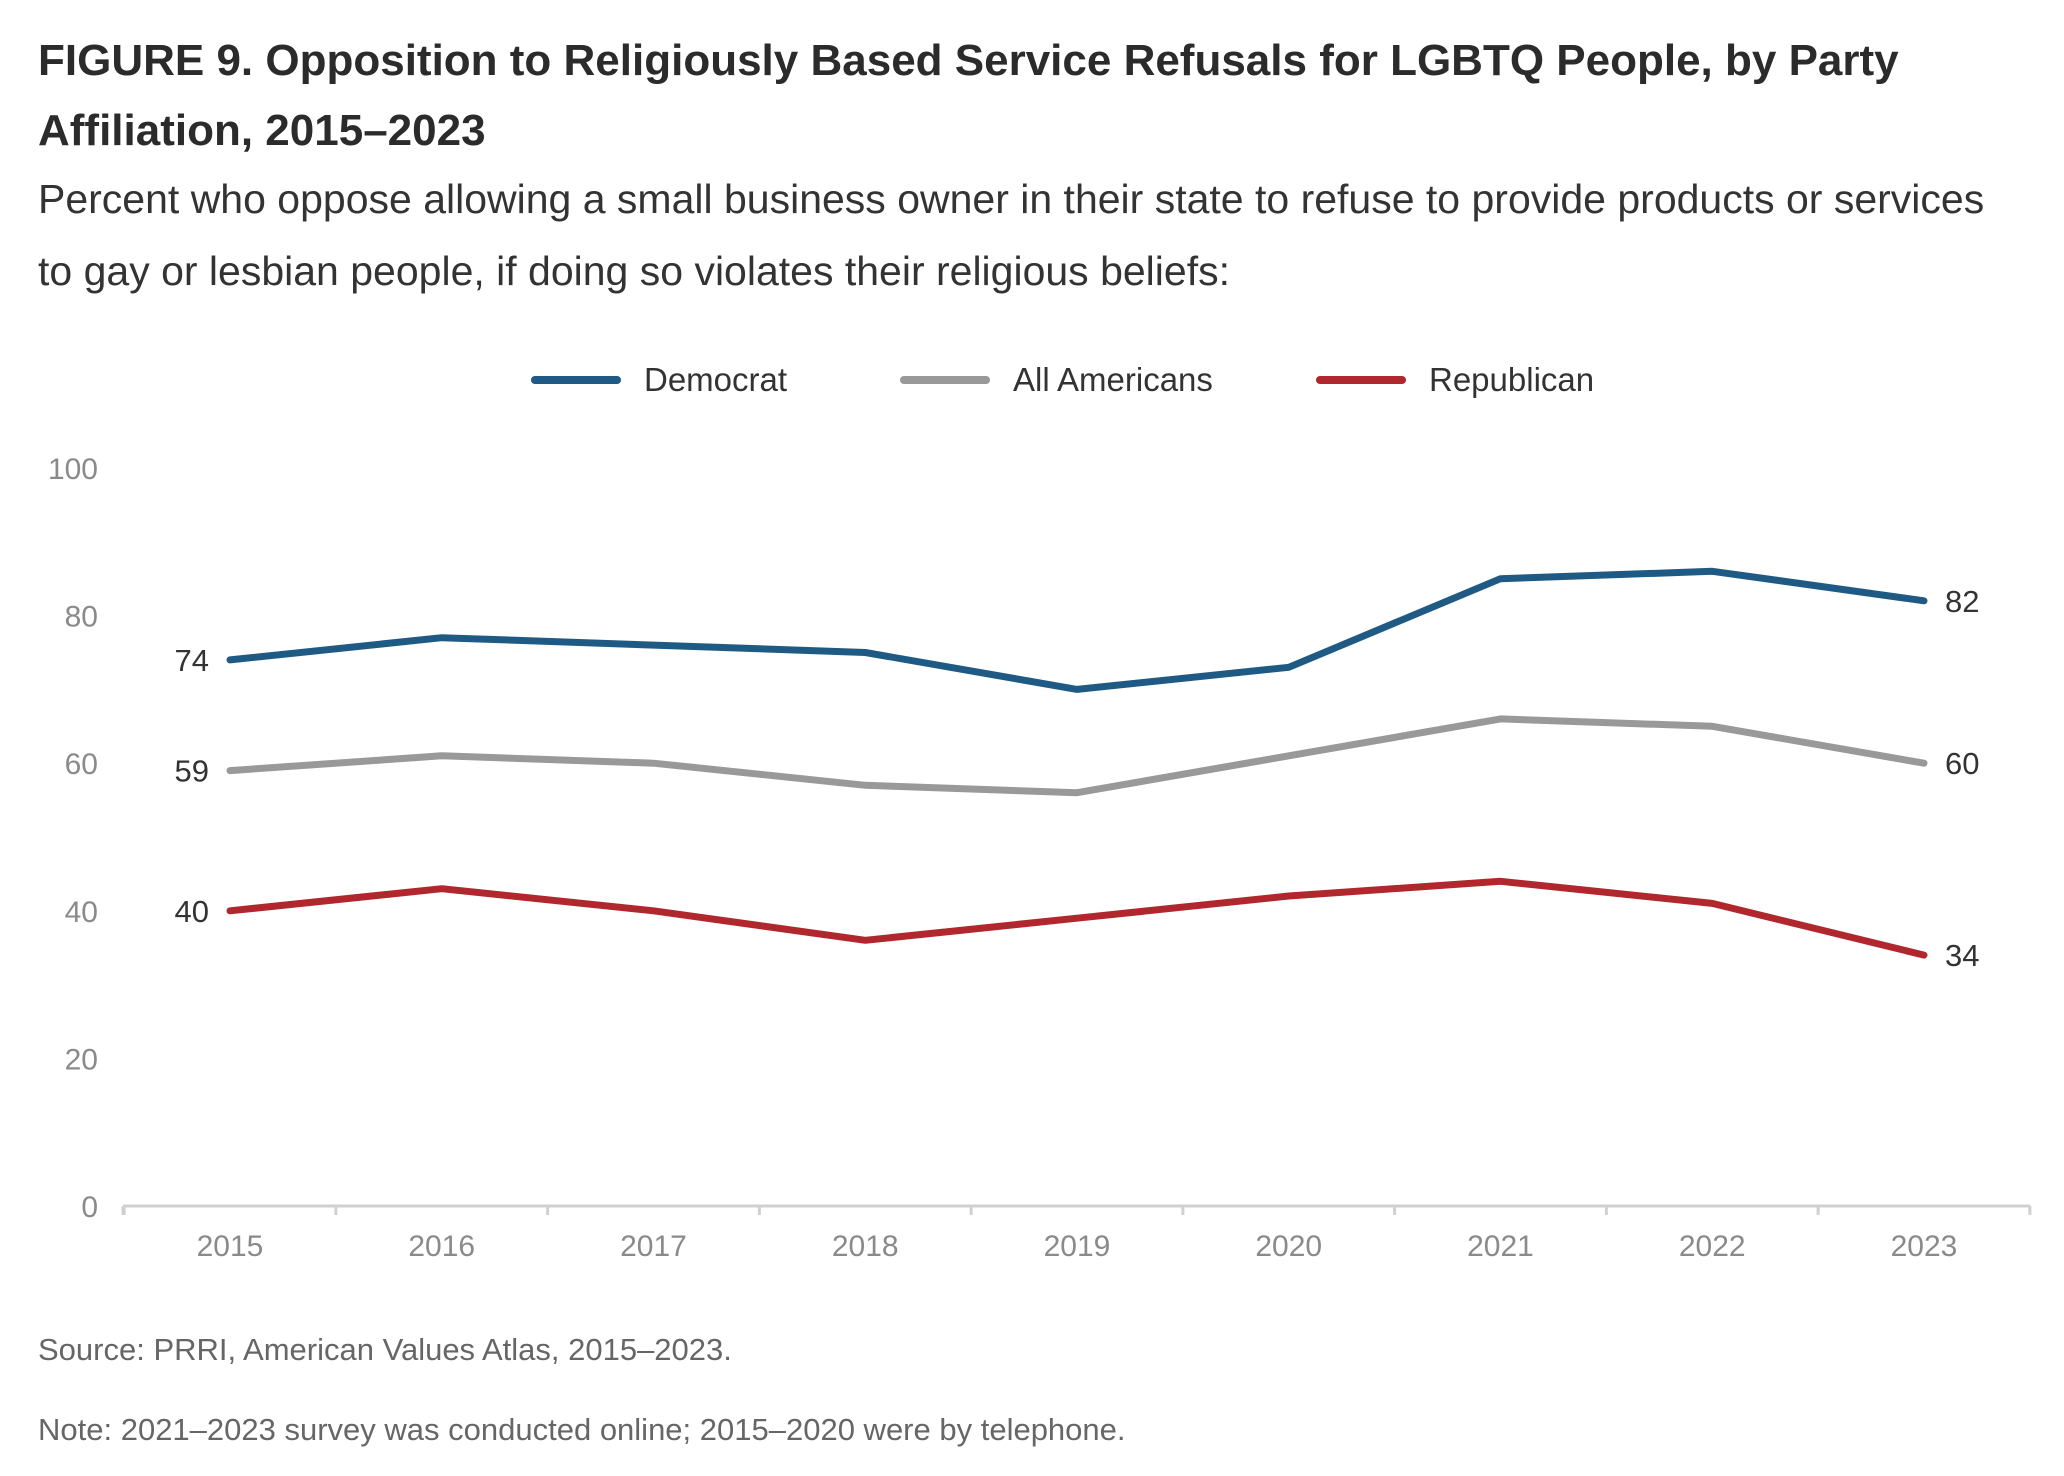 This screenshot has width=2064, height=1476. Describe the element at coordinates (230, 1246) in the screenshot. I see `x-tick-label-2015: 2015` at that location.